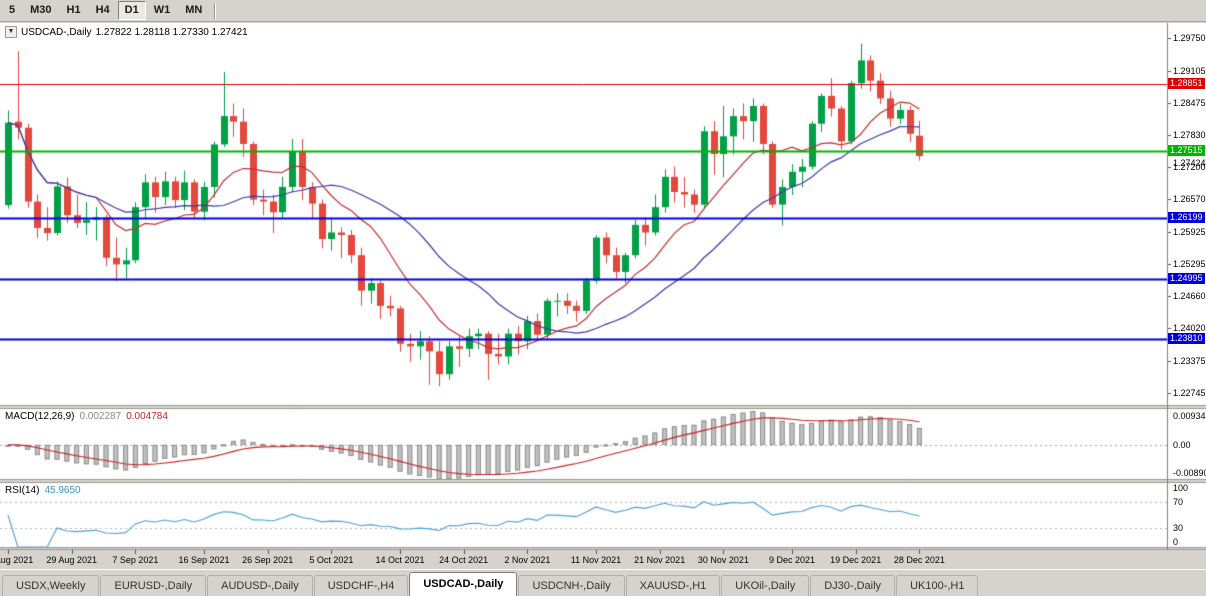  What do you see at coordinates (260, 585) in the screenshot?
I see `chart-tab-audusd-daily: AUDUSD-,Daily` at bounding box center [260, 585].